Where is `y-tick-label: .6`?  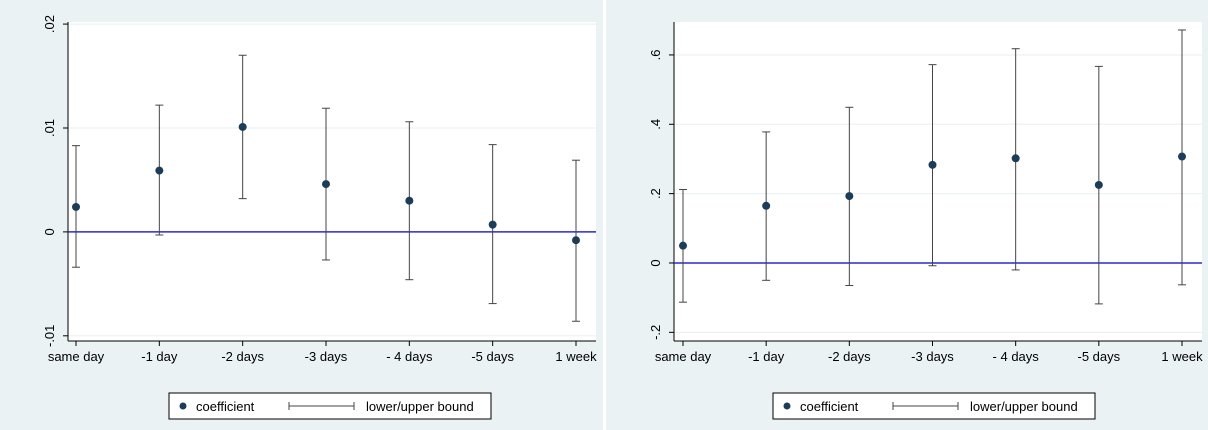 y-tick-label: .6 is located at coordinates (655, 55).